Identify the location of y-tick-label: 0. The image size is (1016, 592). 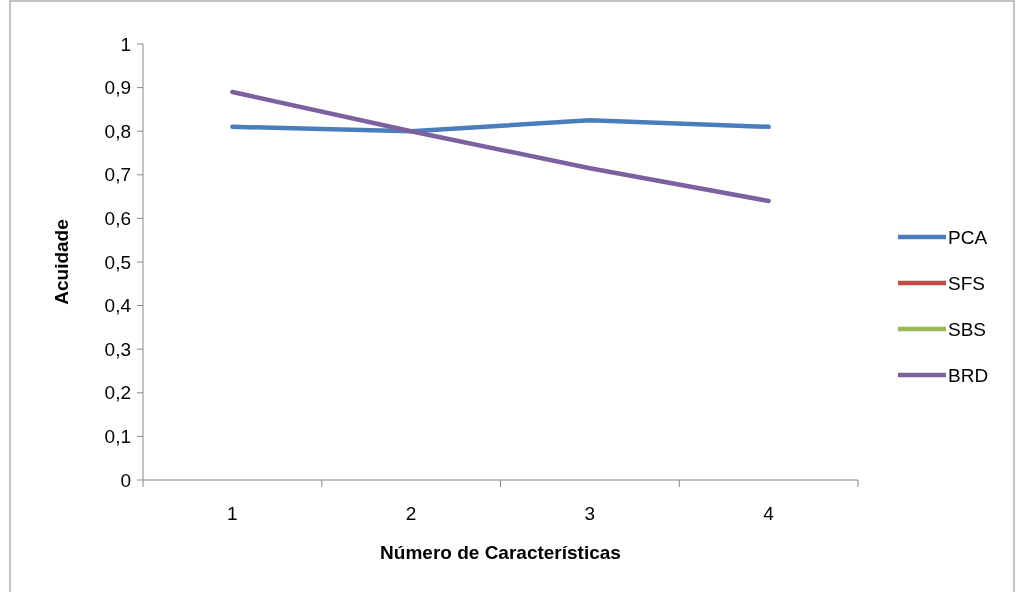
(125, 480).